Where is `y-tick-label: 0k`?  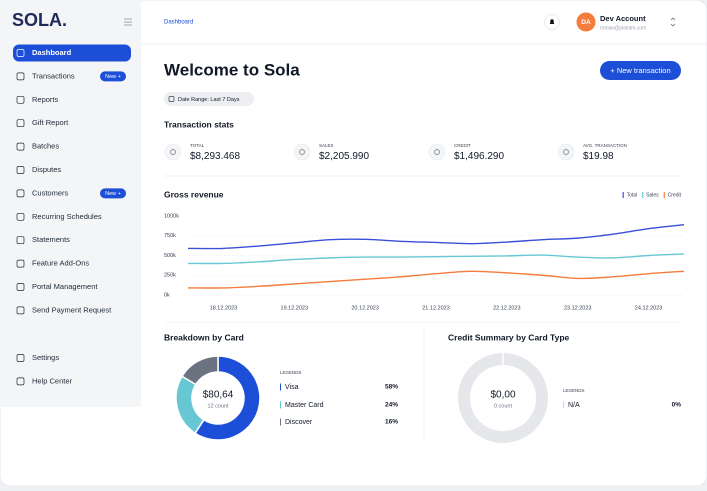 y-tick-label: 0k is located at coordinates (167, 295).